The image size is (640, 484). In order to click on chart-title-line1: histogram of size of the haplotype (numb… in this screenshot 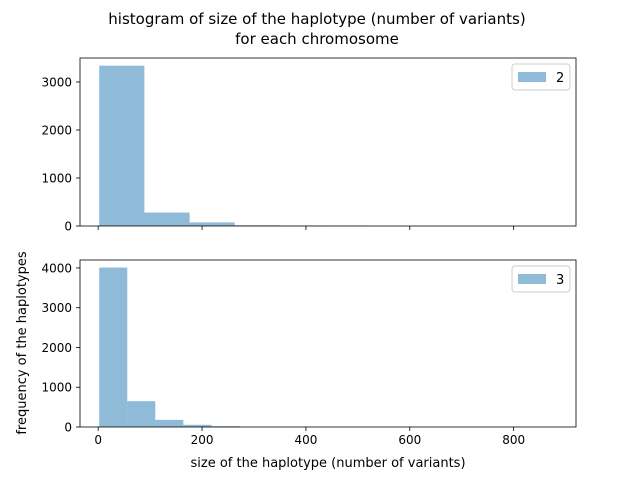, I will do `click(316, 19)`.